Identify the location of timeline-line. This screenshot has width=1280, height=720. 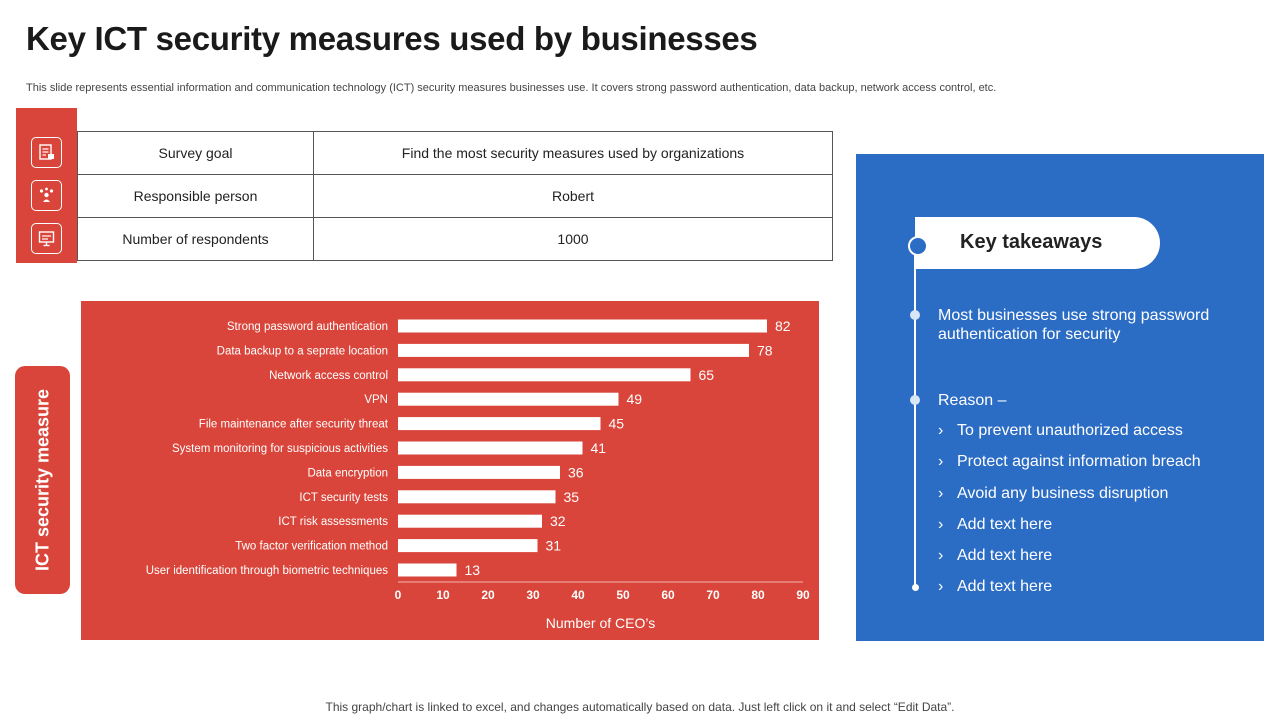
(915, 415).